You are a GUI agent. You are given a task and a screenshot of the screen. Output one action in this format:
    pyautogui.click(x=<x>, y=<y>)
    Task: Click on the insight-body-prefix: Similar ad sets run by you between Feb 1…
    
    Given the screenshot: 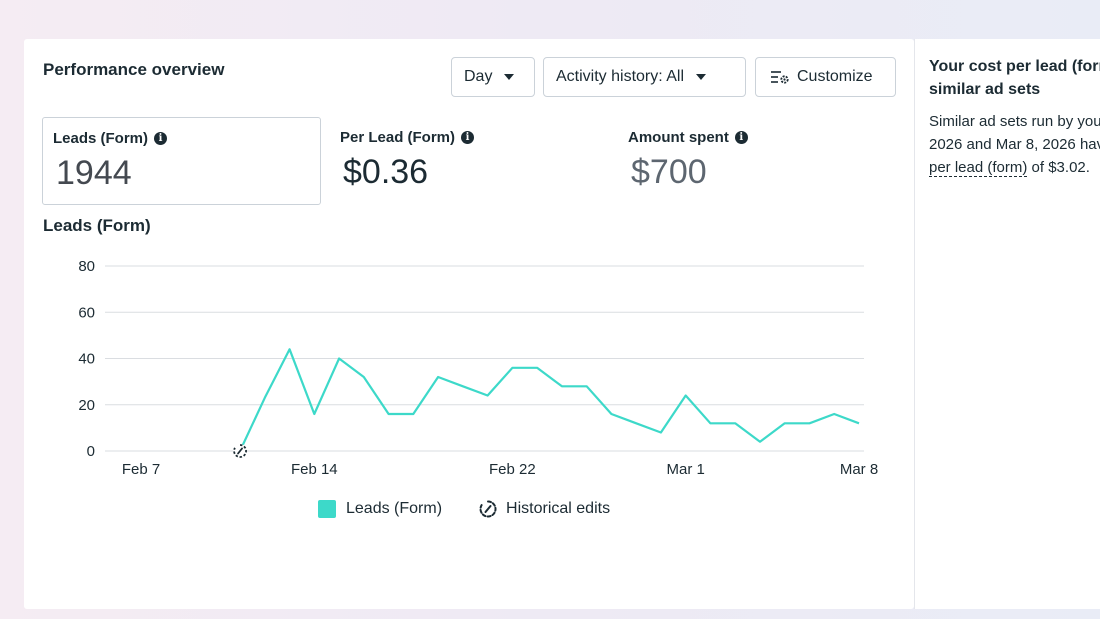 What is the action you would take?
    pyautogui.click(x=1014, y=133)
    